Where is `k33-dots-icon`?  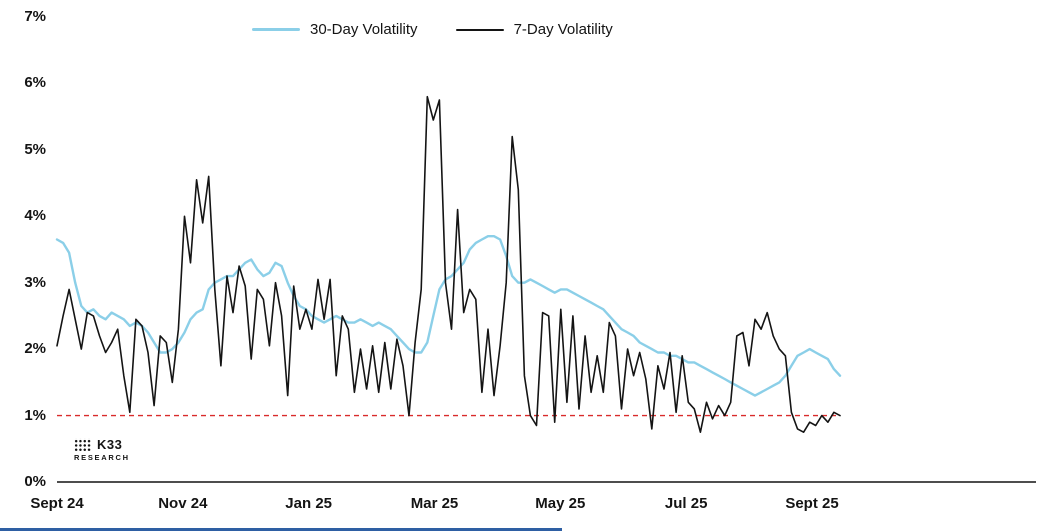
k33-dots-icon is located at coordinates (83, 444).